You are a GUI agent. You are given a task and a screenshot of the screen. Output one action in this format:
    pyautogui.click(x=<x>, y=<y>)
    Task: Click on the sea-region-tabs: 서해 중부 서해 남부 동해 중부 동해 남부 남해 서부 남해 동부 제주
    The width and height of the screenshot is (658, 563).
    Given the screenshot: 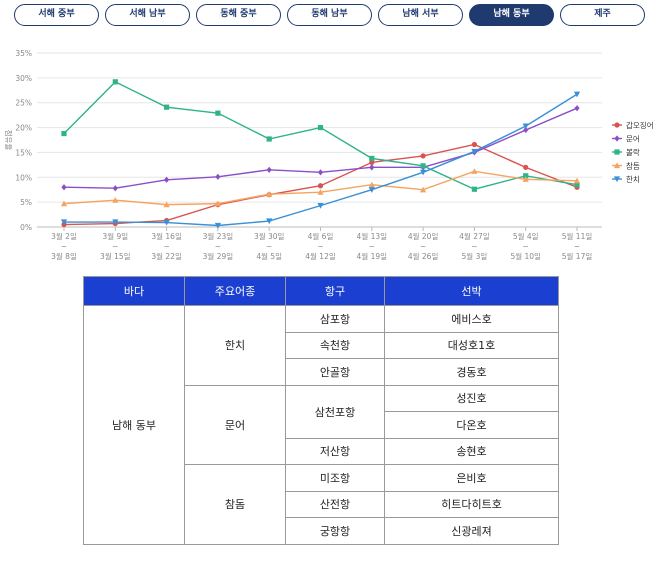 What is the action you would take?
    pyautogui.click(x=329, y=16)
    